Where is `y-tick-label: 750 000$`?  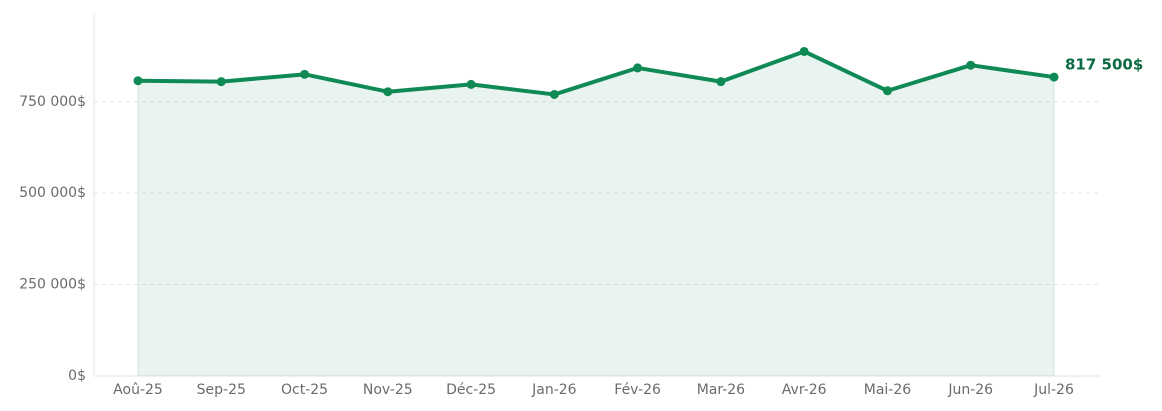 y-tick-label: 750 000$ is located at coordinates (52, 102).